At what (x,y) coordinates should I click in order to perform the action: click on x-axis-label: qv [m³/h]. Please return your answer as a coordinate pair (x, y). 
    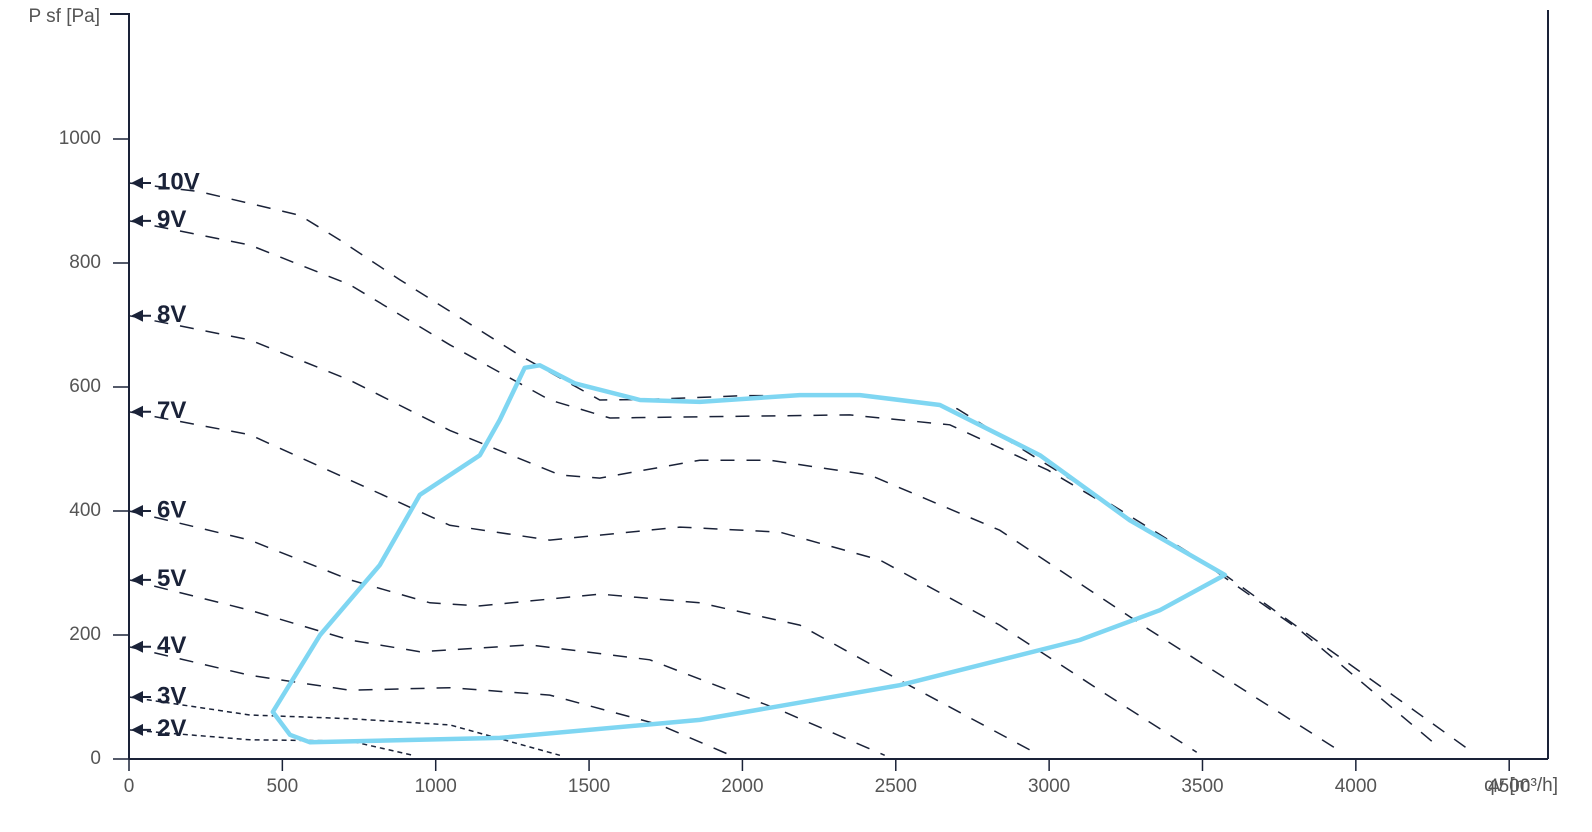
    Looking at the image, I should click on (1521, 785).